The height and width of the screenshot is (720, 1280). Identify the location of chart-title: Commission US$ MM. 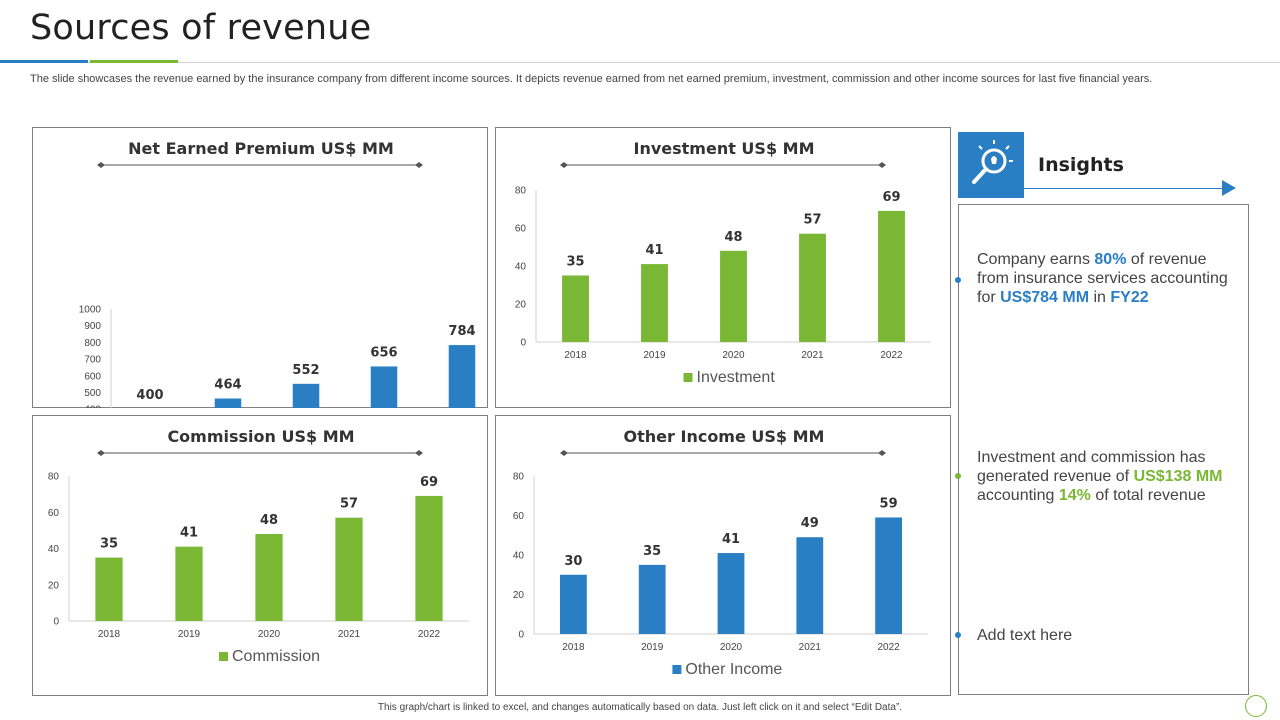
(260, 436).